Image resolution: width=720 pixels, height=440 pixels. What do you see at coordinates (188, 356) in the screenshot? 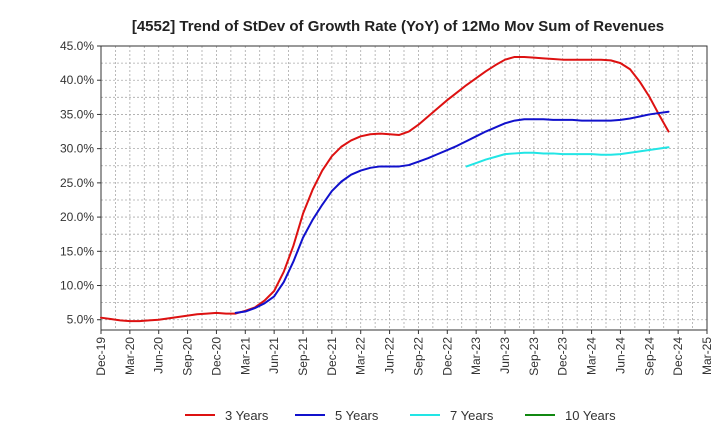
I see `x-tick-label: Sep-20` at bounding box center [188, 356].